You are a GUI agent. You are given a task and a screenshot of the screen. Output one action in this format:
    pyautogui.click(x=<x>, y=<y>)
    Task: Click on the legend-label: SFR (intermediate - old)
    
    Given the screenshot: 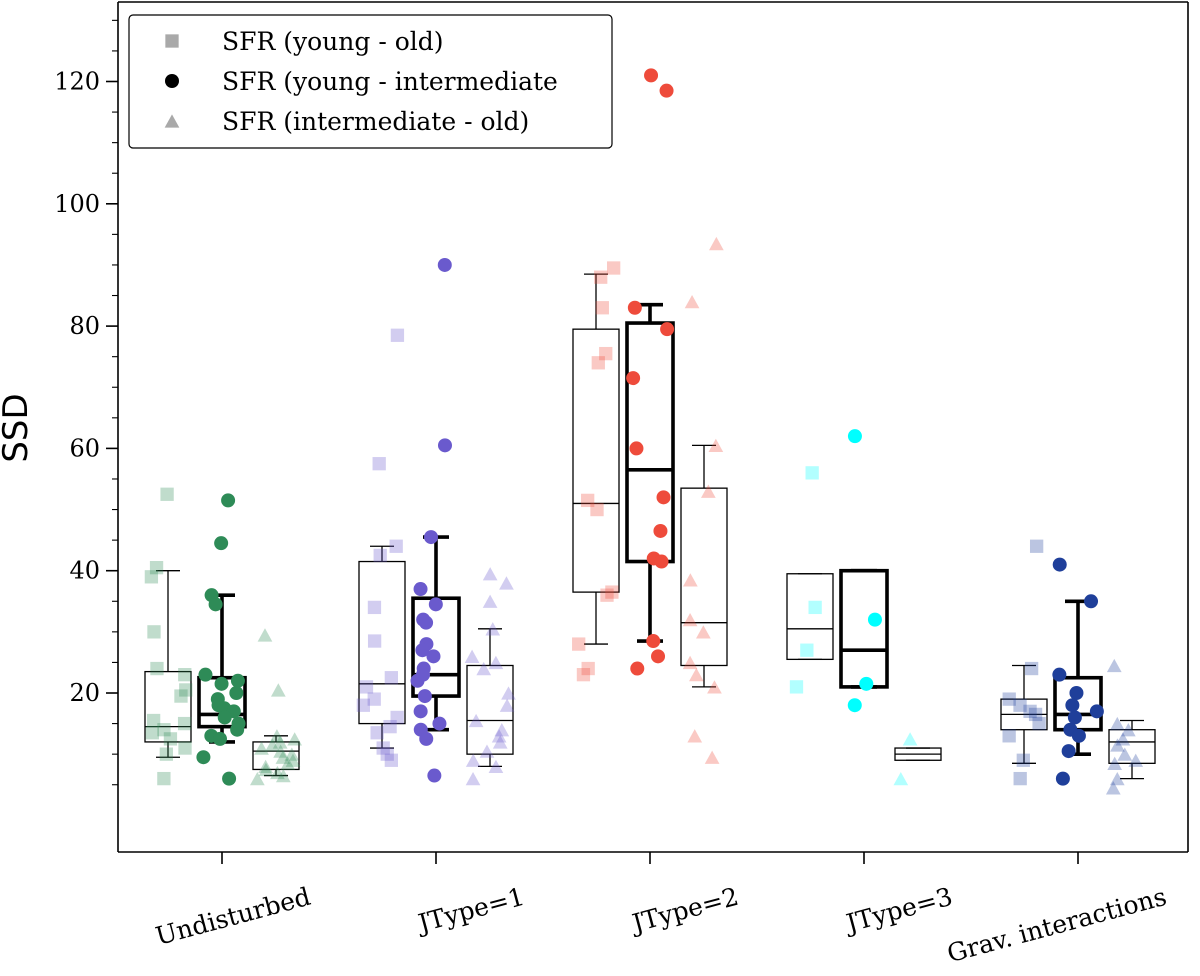 What is the action you would take?
    pyautogui.click(x=375, y=121)
    